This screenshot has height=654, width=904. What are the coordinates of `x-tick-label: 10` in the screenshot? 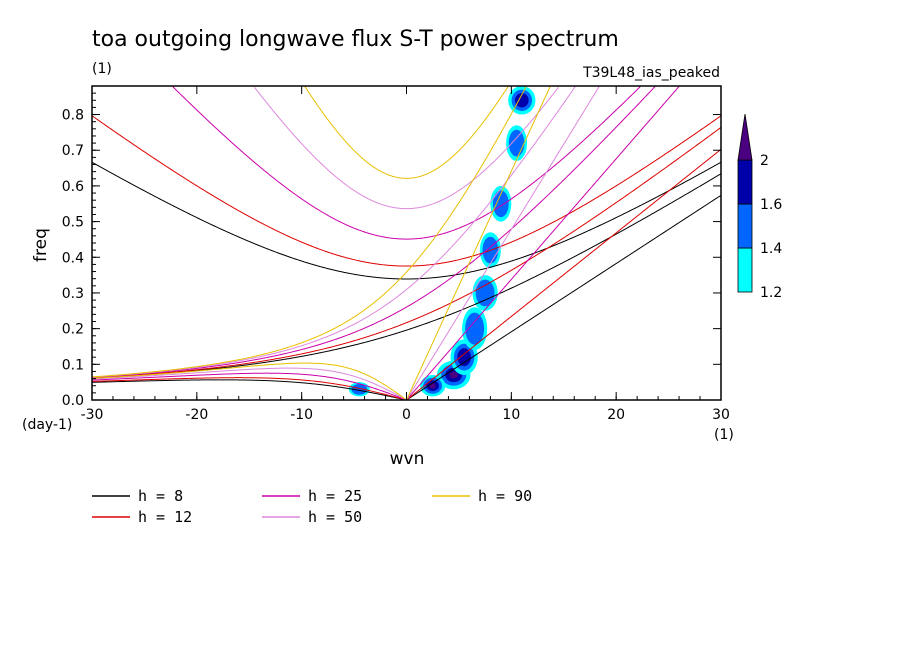 It's located at (511, 415).